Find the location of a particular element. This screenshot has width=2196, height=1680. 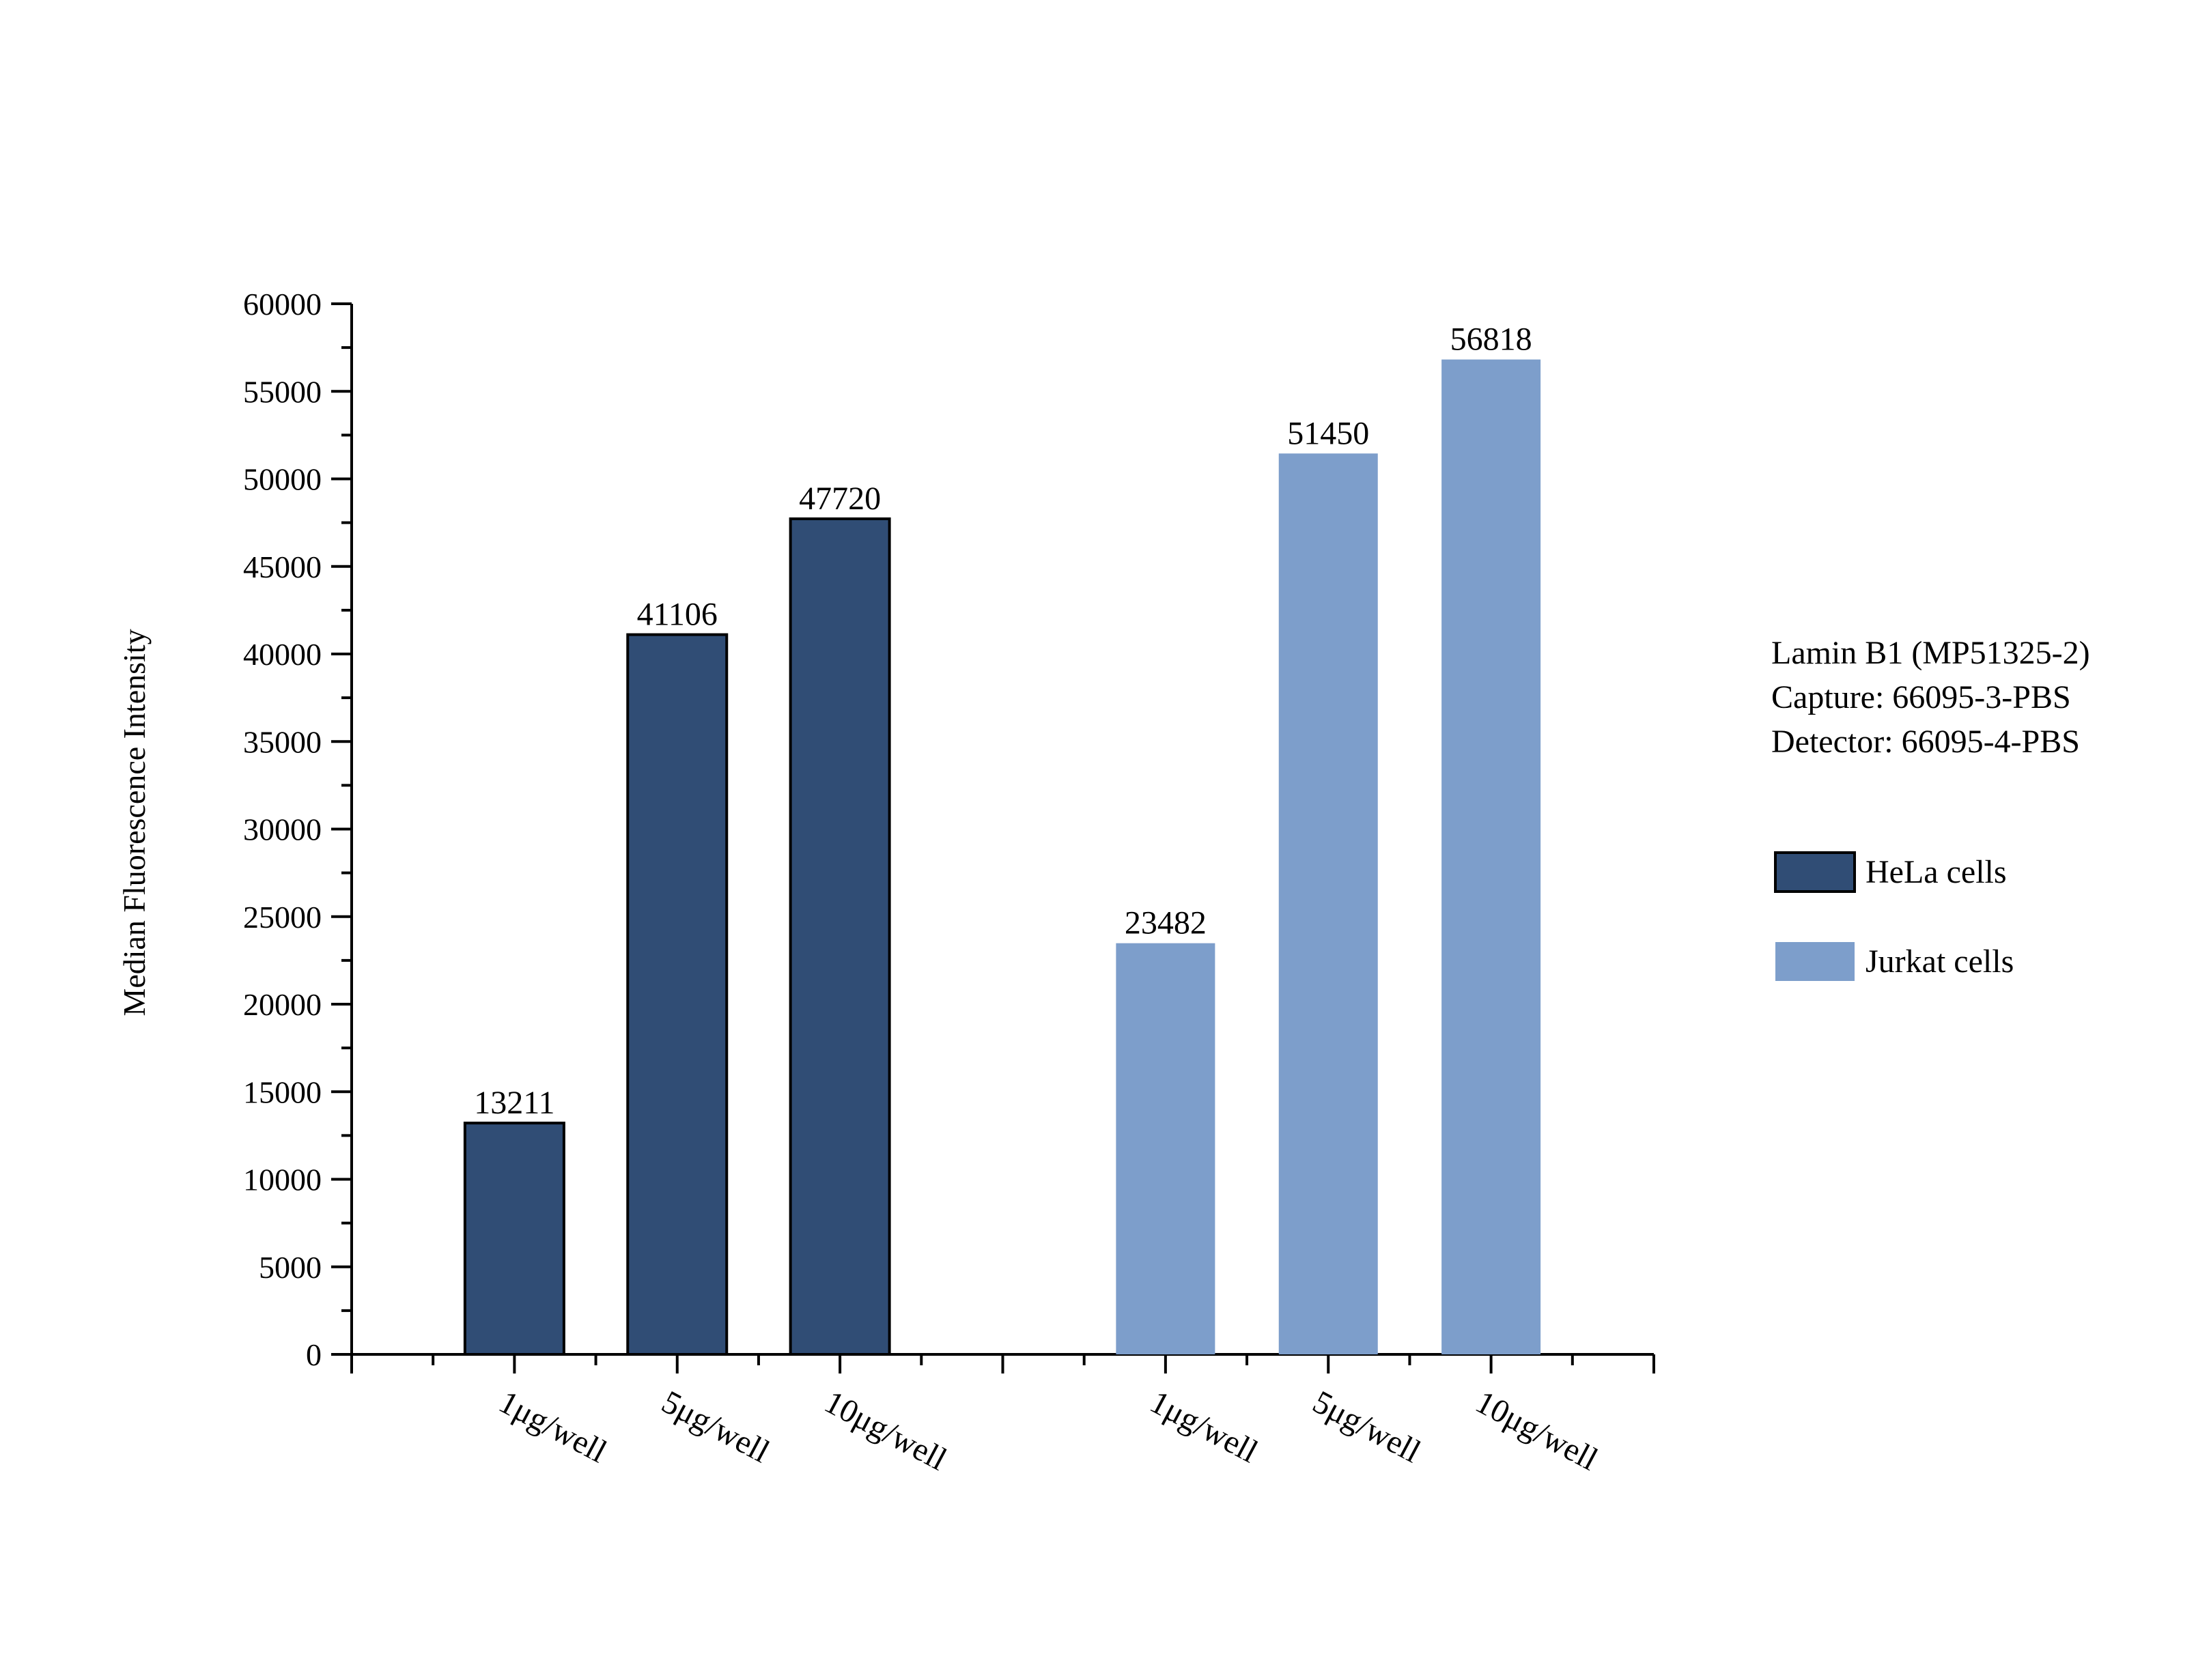

y-tick-label: 20000 is located at coordinates (282, 1004).